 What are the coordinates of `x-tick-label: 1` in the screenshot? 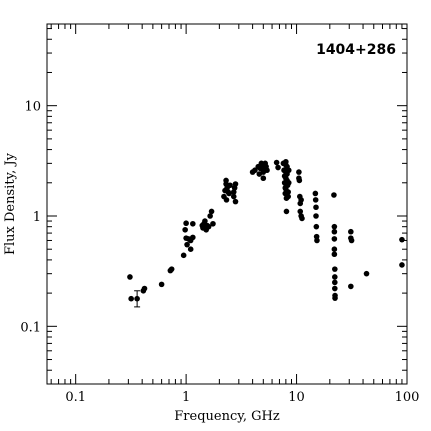 It's located at (186, 397).